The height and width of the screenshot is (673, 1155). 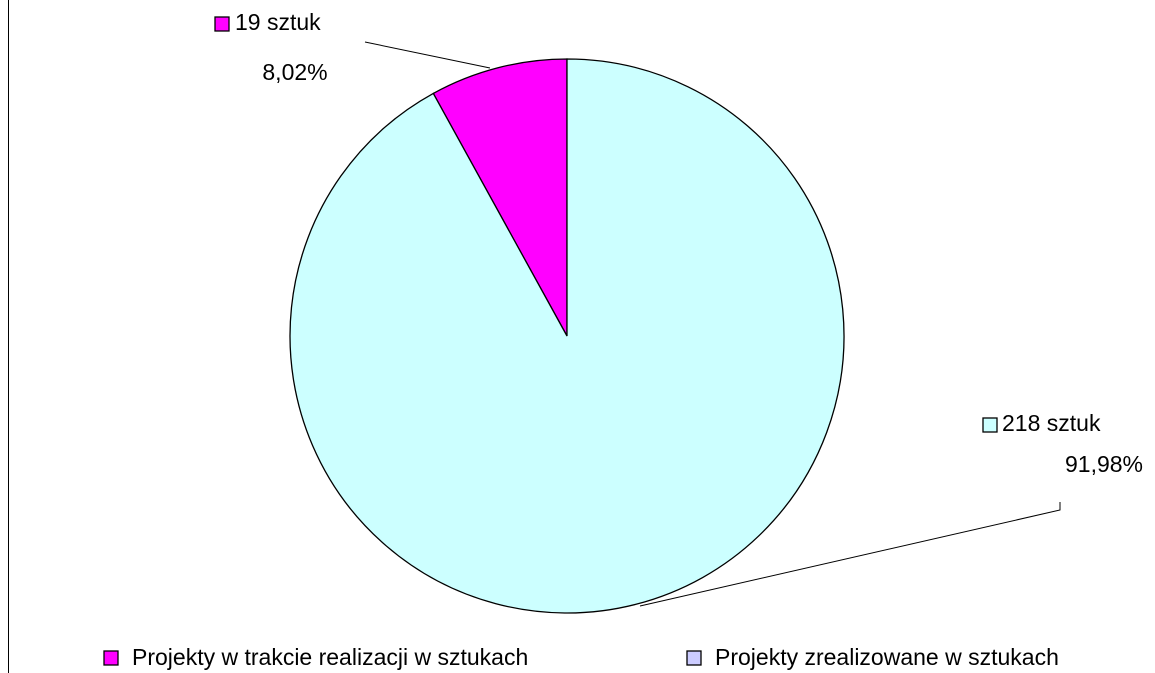 What do you see at coordinates (887, 657) in the screenshot?
I see `legend-label: Projekty zrealizowane w sztukach` at bounding box center [887, 657].